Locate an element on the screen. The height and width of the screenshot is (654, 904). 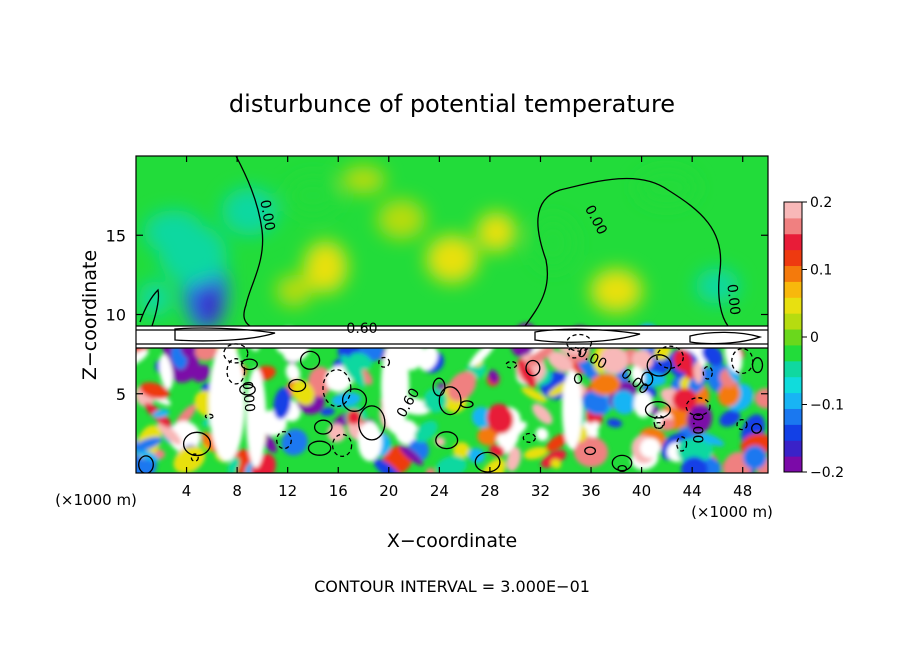
chart-title: disturbunce of potential temperature is located at coordinates (452, 104).